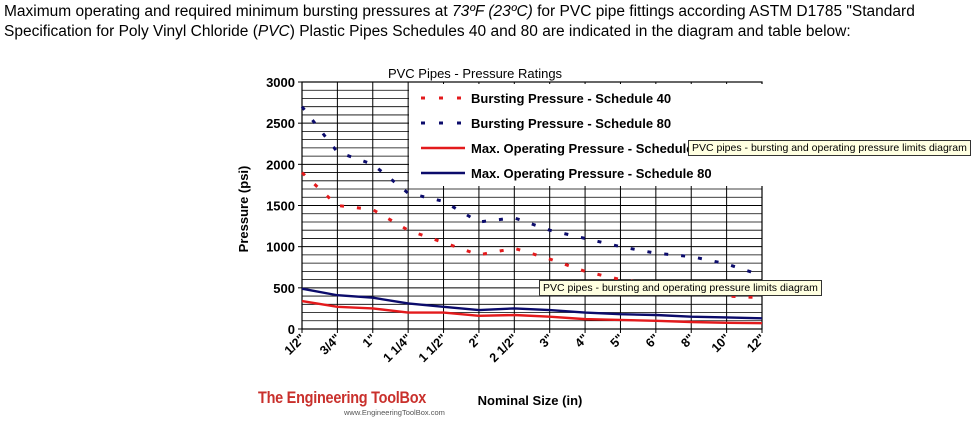  Describe the element at coordinates (492, 11) in the screenshot. I see `intro-temperature: 73ºF (23ºC)` at that location.